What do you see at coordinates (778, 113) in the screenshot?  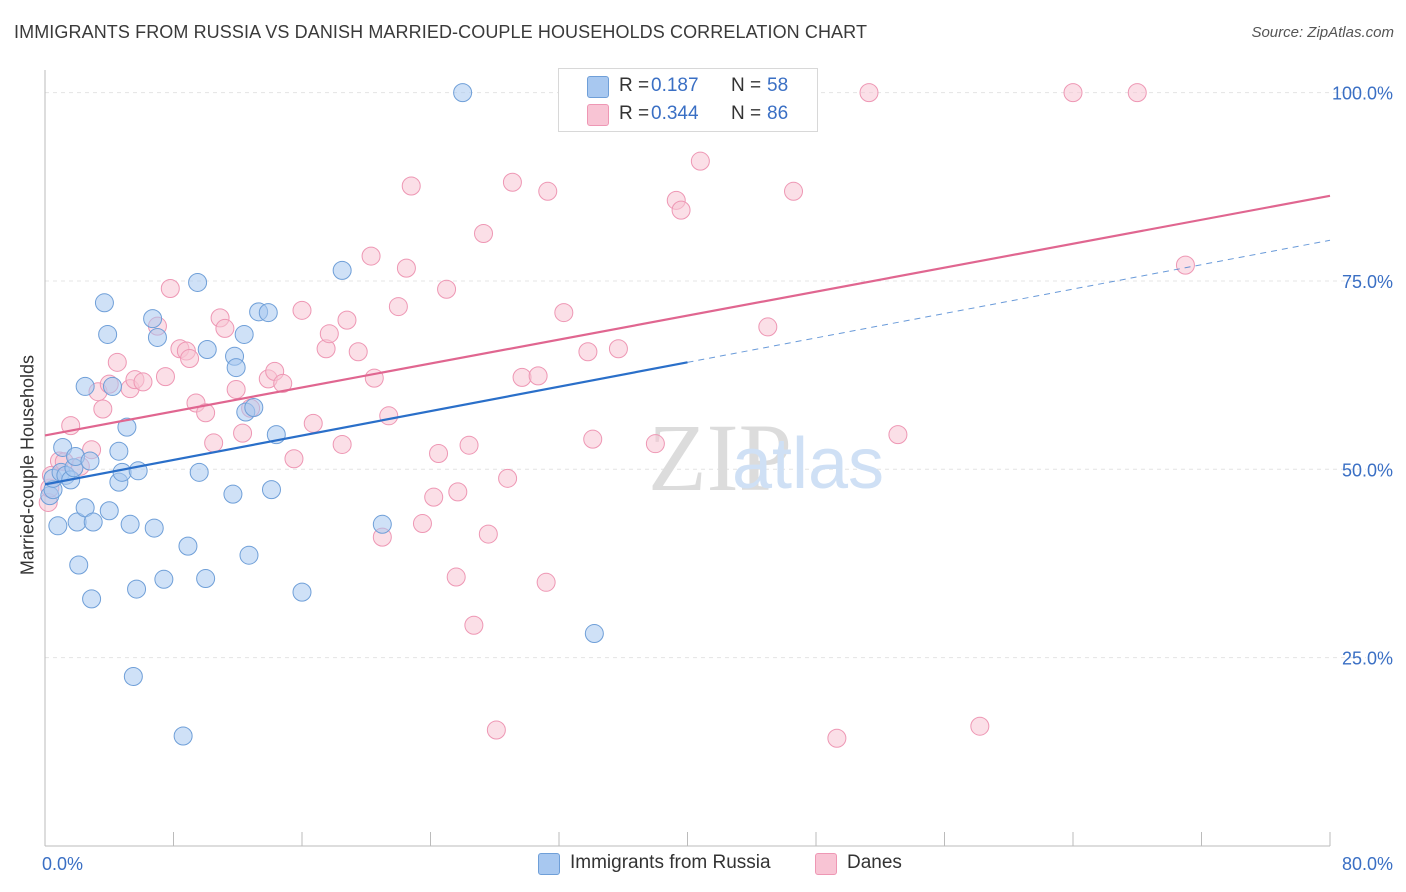 I see `legend-n-value-danes: 86` at bounding box center [778, 113].